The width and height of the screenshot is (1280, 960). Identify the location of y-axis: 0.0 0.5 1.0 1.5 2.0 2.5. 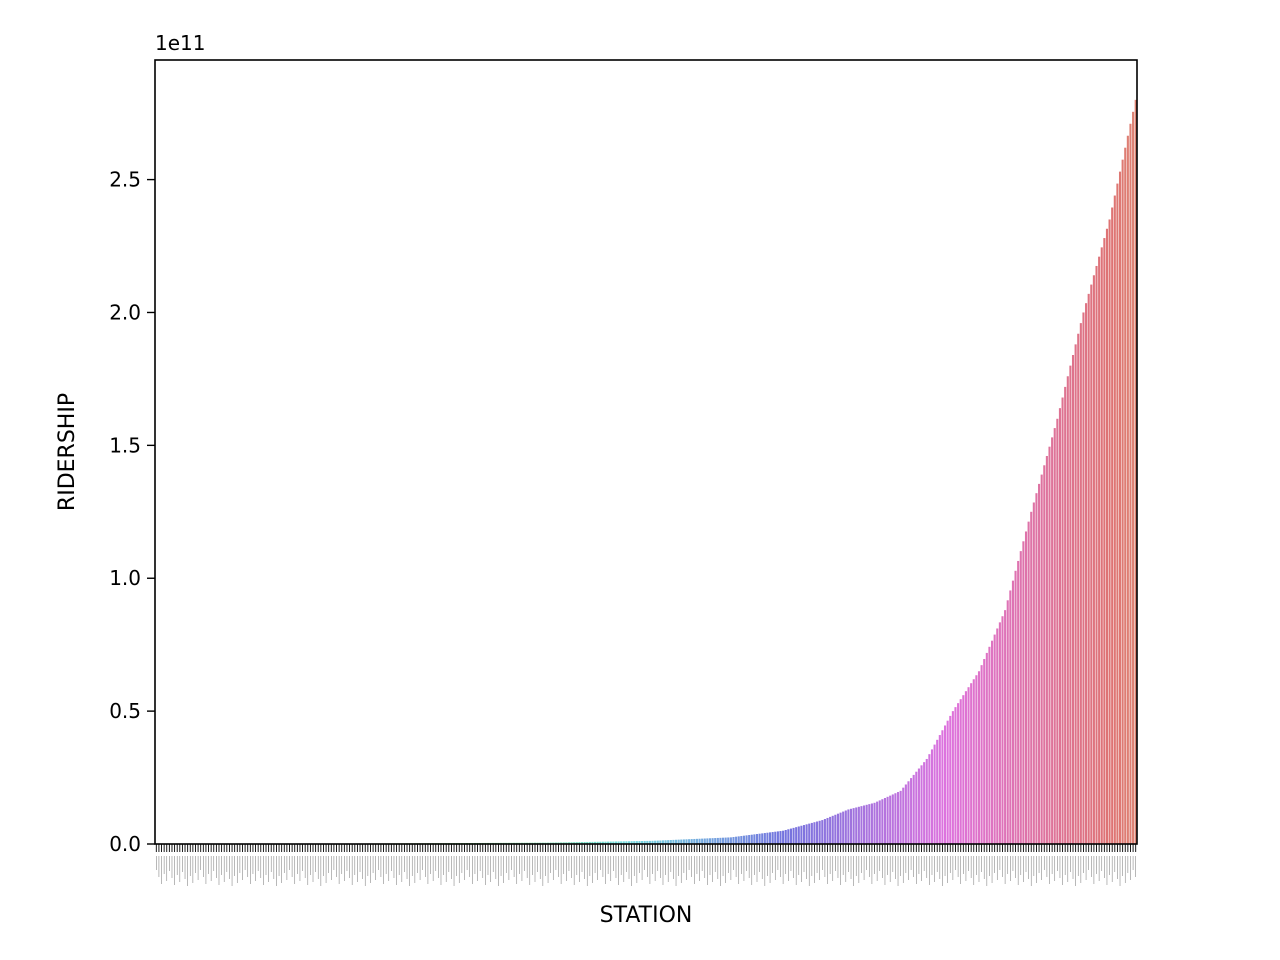
(132, 512).